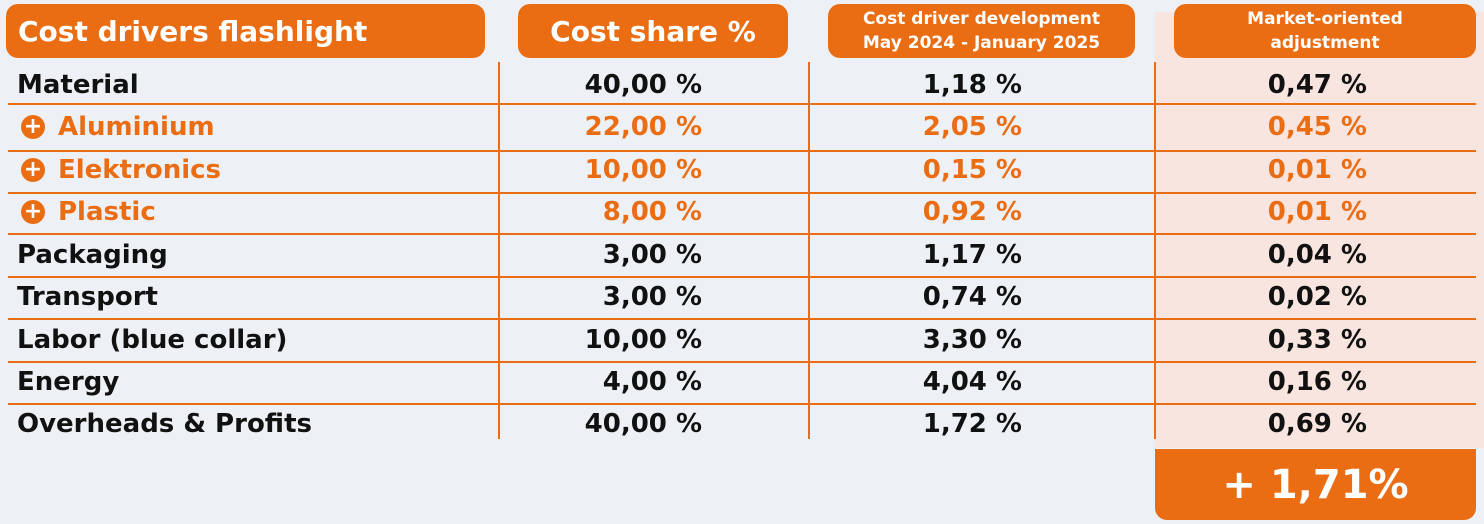 Image resolution: width=1484 pixels, height=524 pixels. I want to click on row-development-value: 2,05 %, so click(972, 127).